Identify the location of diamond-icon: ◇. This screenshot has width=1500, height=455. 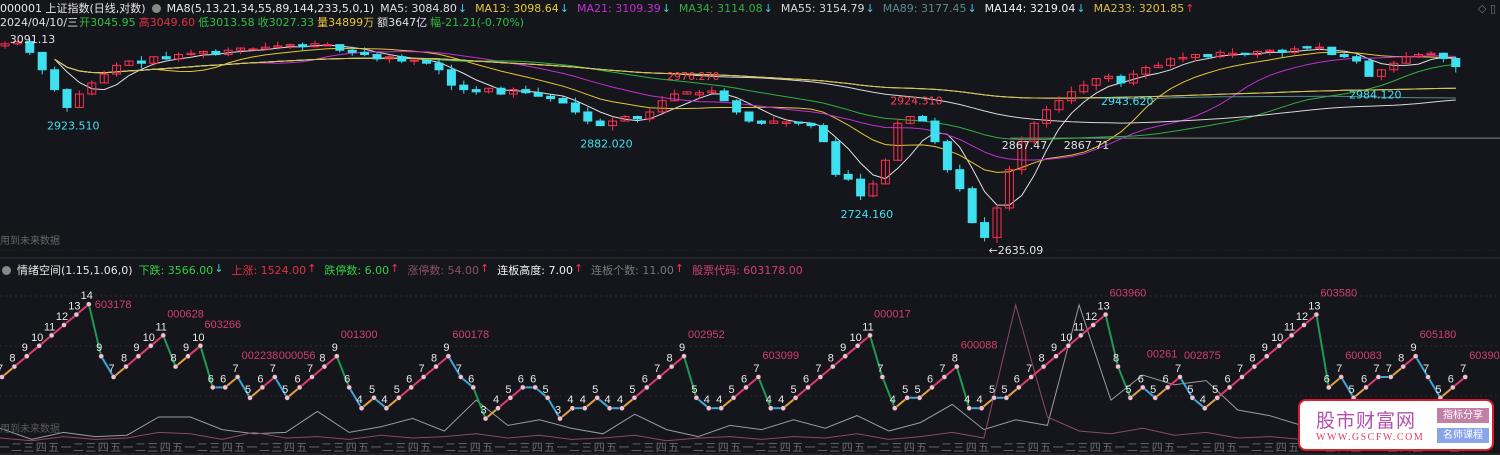
(1482, 8).